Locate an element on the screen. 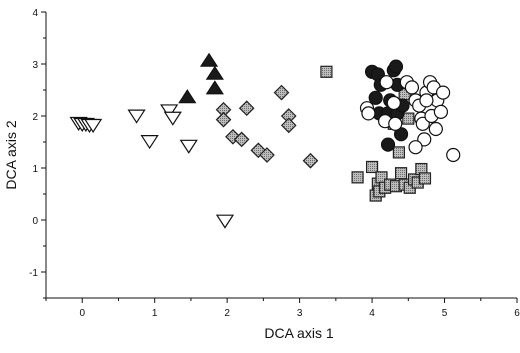 The image size is (520, 353). x-tick-label: 5 is located at coordinates (445, 313).